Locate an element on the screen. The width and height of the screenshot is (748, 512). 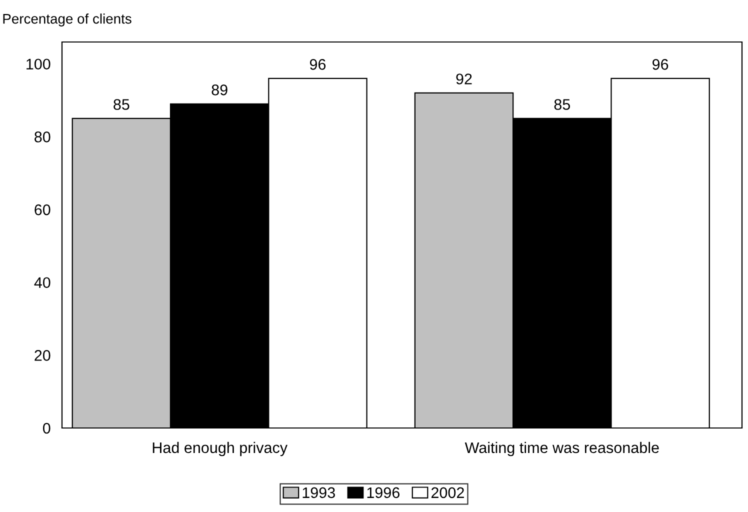
legend-label: 2002 is located at coordinates (447, 492).